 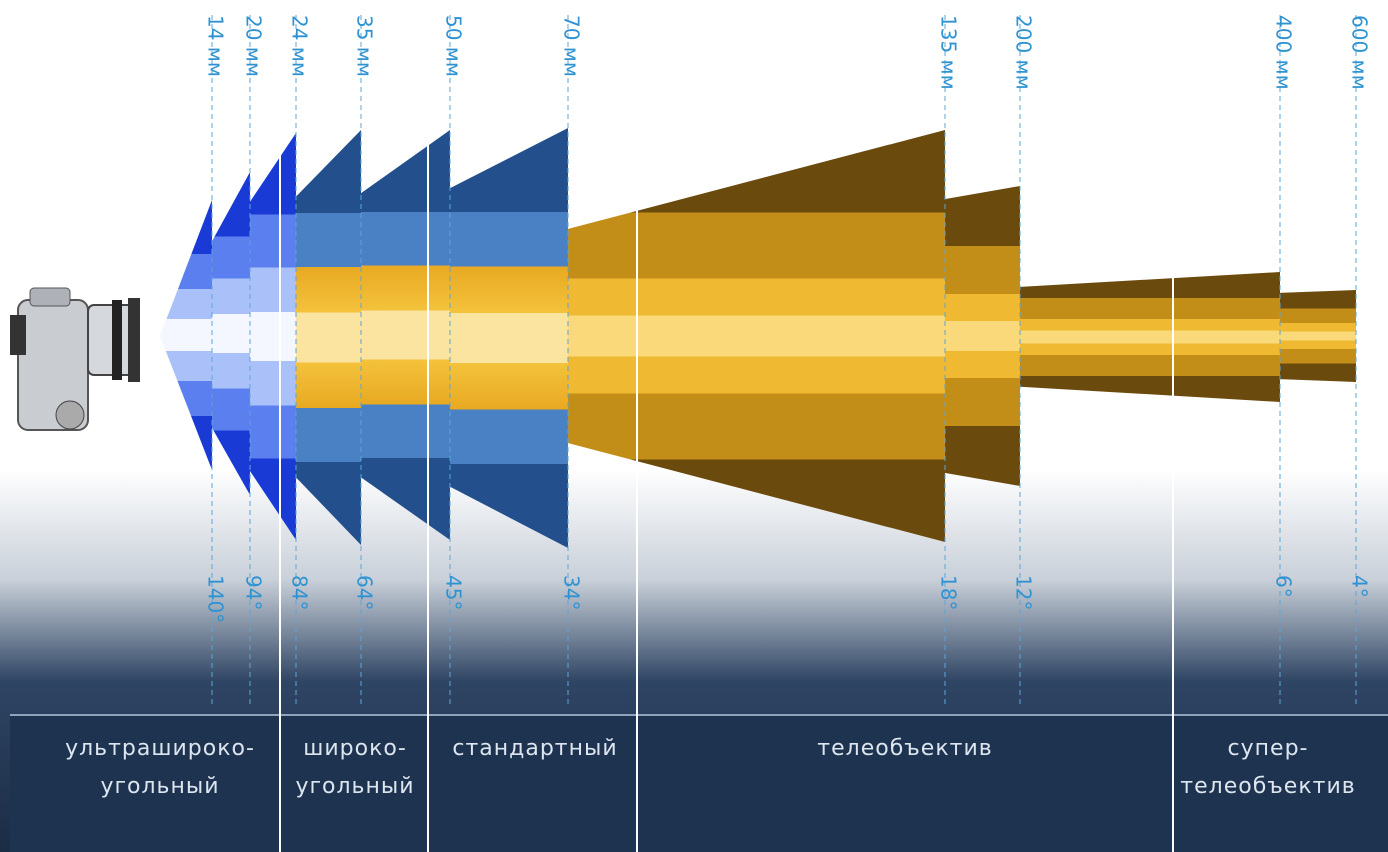 What do you see at coordinates (1360, 586) in the screenshot?
I see `view-angle: 4°` at bounding box center [1360, 586].